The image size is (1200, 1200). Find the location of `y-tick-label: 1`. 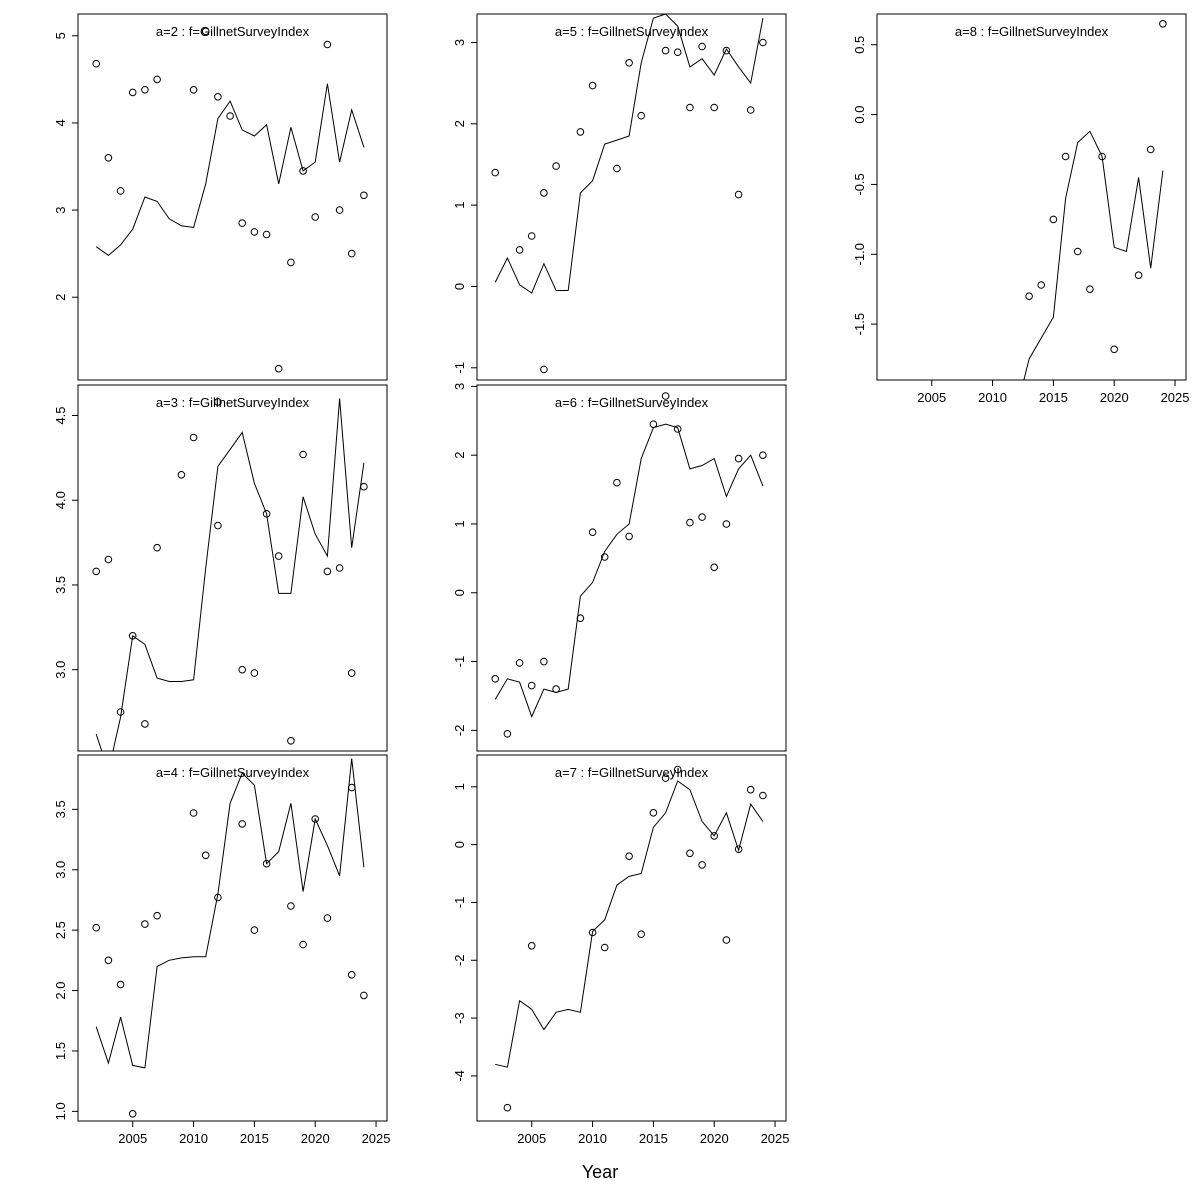

y-tick-label: 1 is located at coordinates (459, 786).